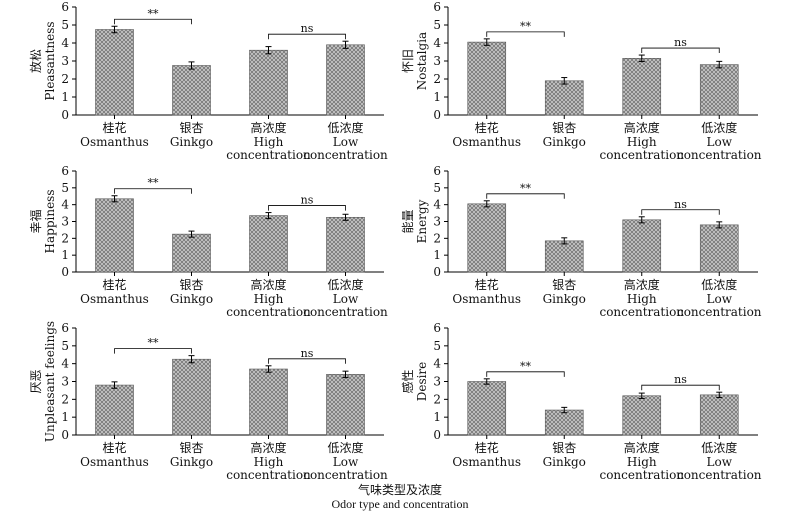 Image resolution: width=800 pixels, height=513 pixels. Describe the element at coordinates (399, 490) in the screenshot. I see `x-axis-title-cn: 气味类型及浓度` at that location.